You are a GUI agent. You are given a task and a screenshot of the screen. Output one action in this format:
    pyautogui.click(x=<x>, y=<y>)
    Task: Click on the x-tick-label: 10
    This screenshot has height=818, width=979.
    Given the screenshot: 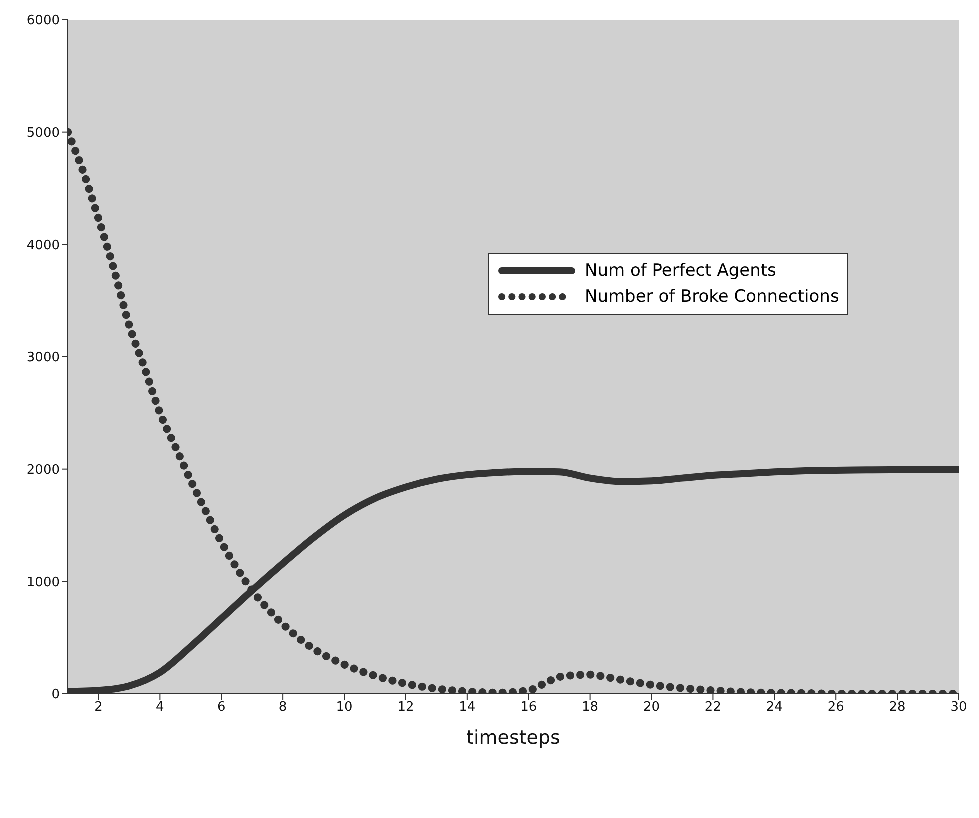 What is the action you would take?
    pyautogui.click(x=344, y=708)
    